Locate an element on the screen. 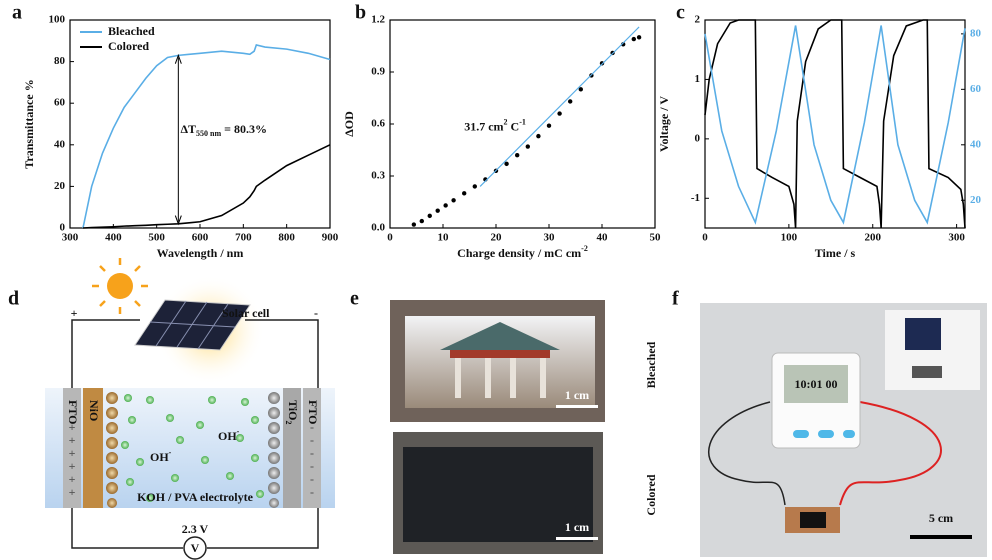 The image size is (992, 560). x-tick-label: 30 is located at coordinates (550, 238).